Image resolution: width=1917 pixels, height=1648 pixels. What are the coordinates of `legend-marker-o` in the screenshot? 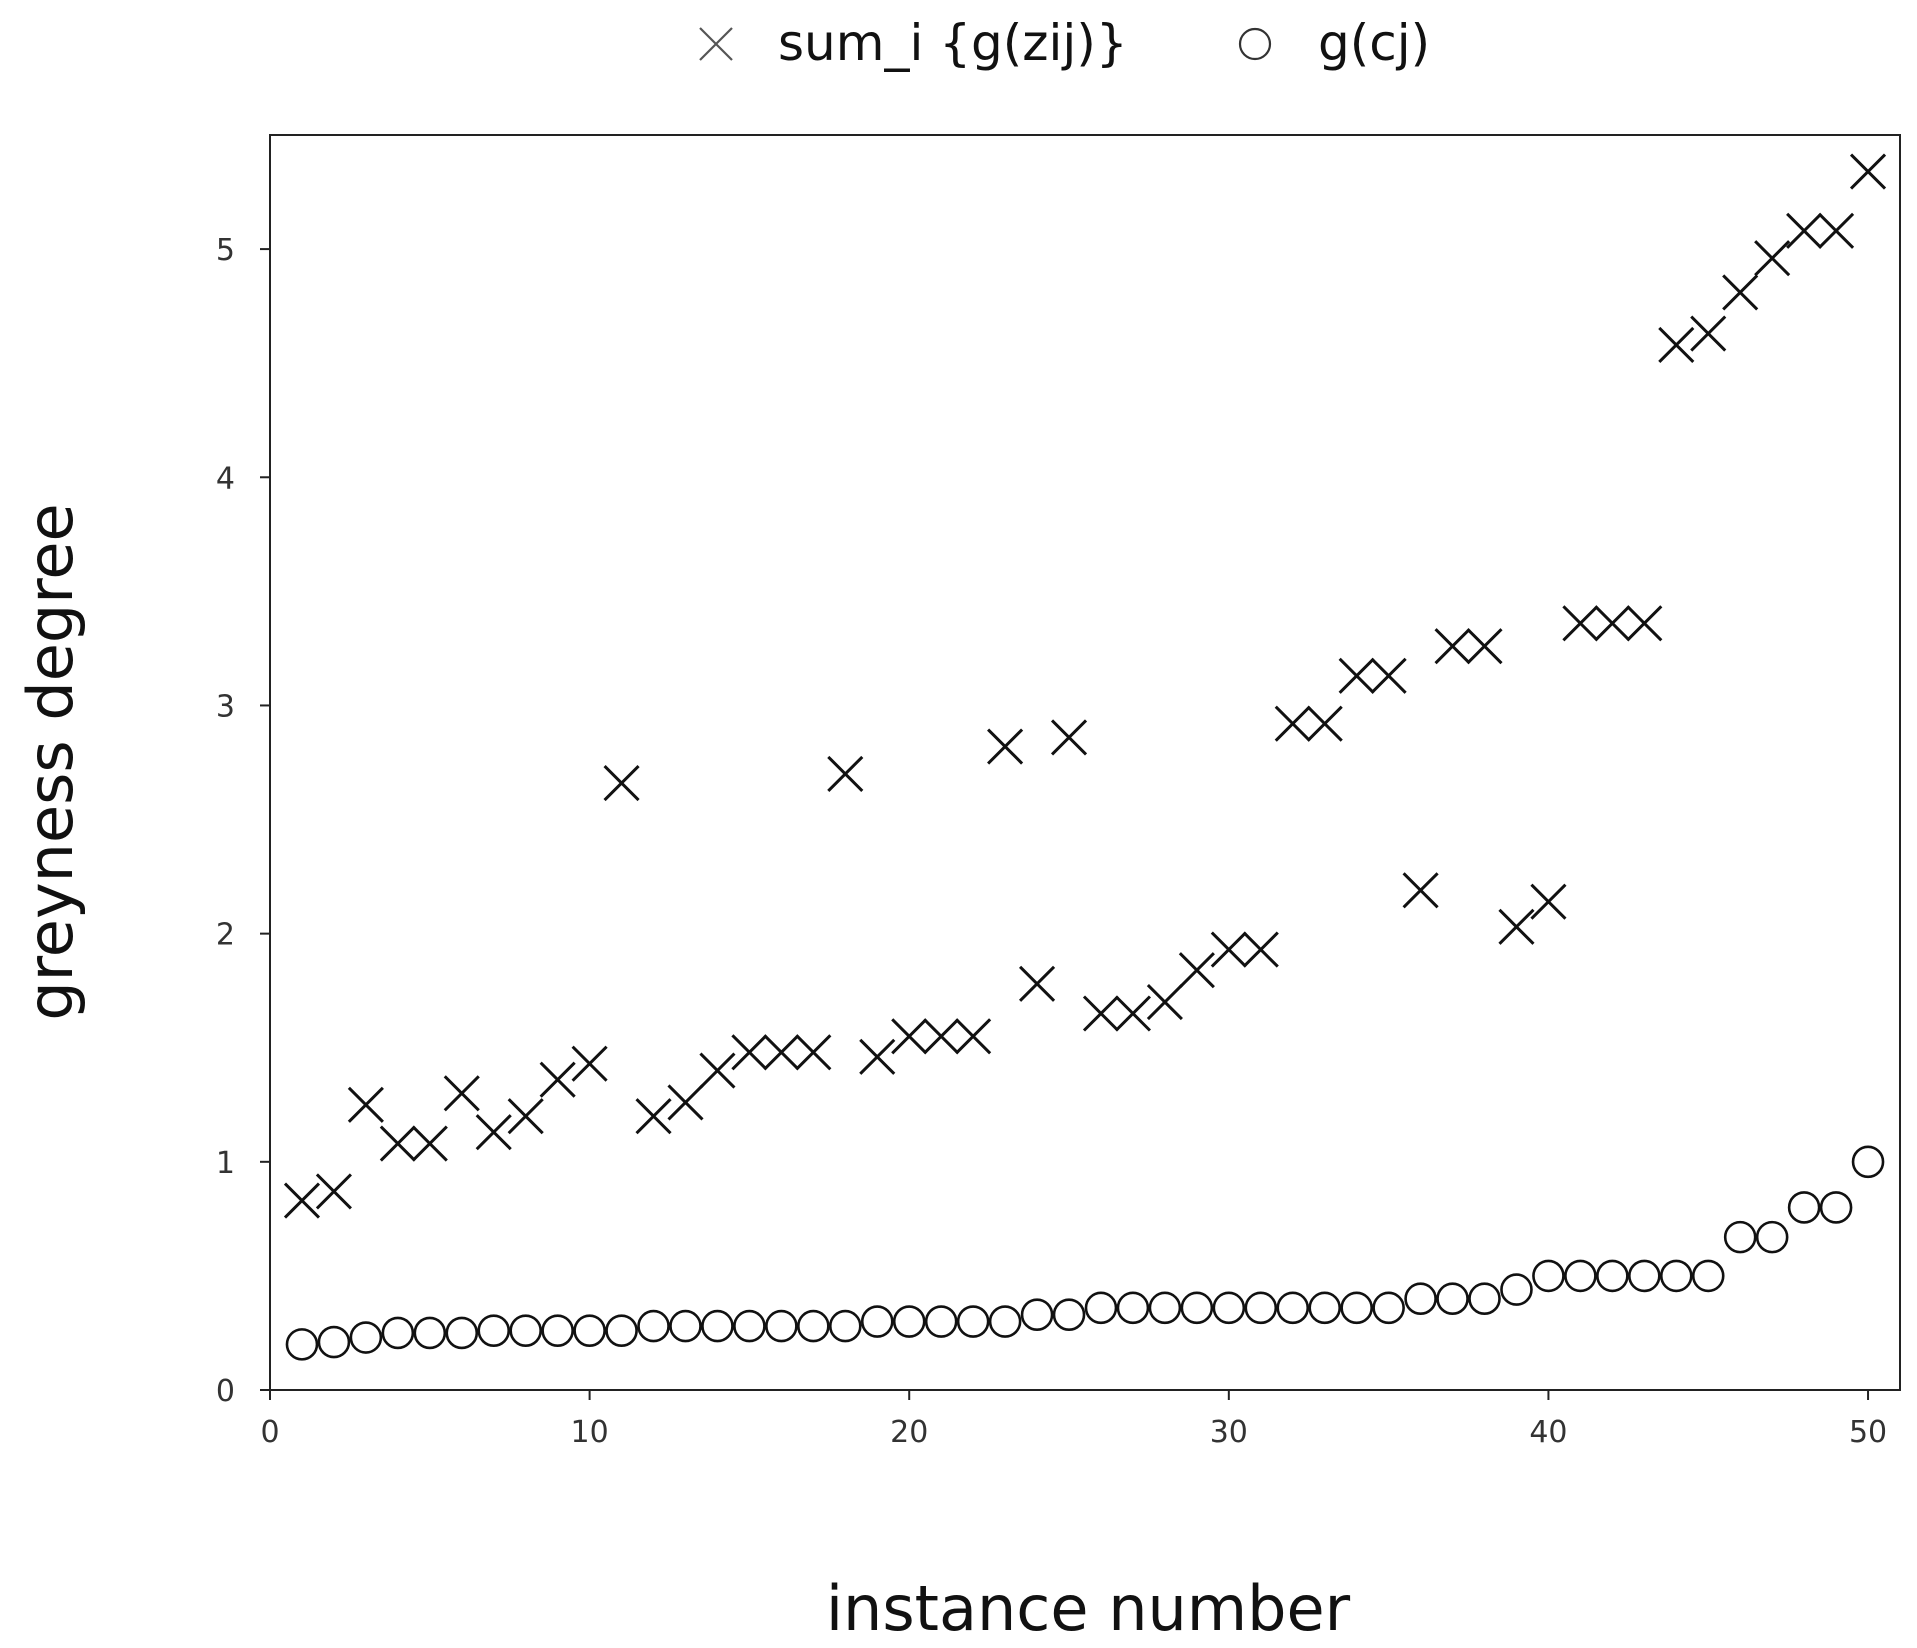 It's located at (1255, 44).